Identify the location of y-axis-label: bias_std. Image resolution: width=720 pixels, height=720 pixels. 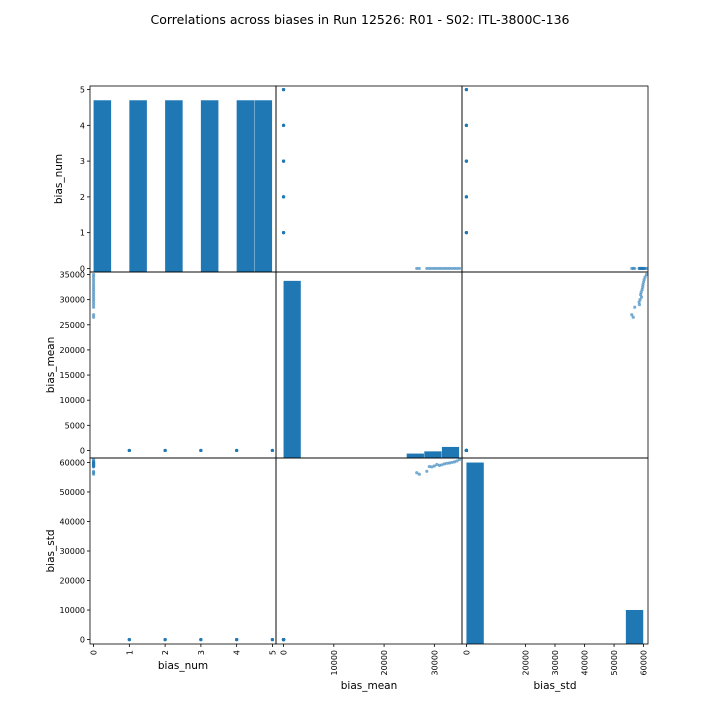
(51, 551).